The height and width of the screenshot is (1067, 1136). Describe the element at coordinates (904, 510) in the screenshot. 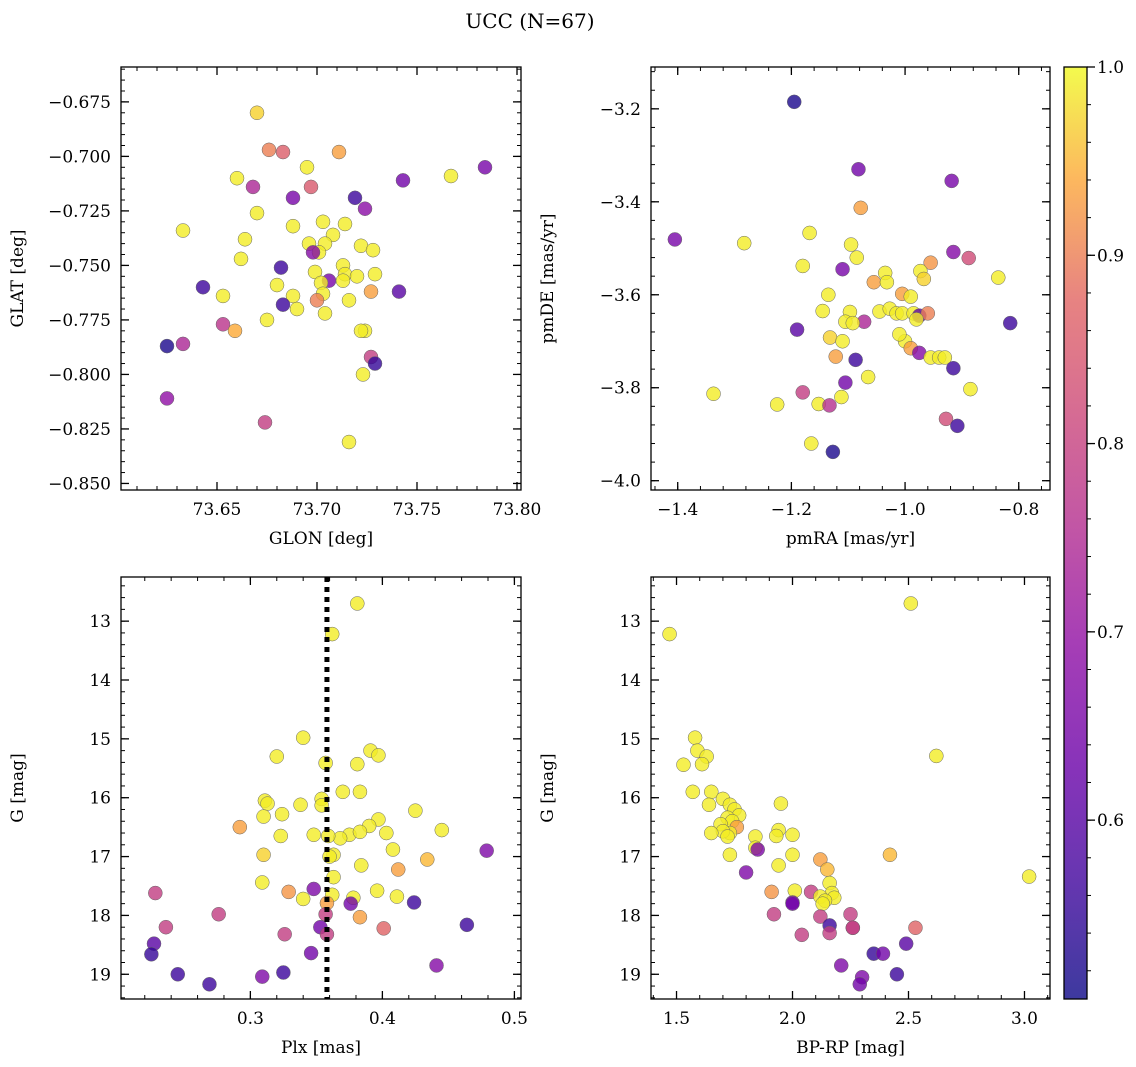

I see `x-tick-label: −1.0` at that location.